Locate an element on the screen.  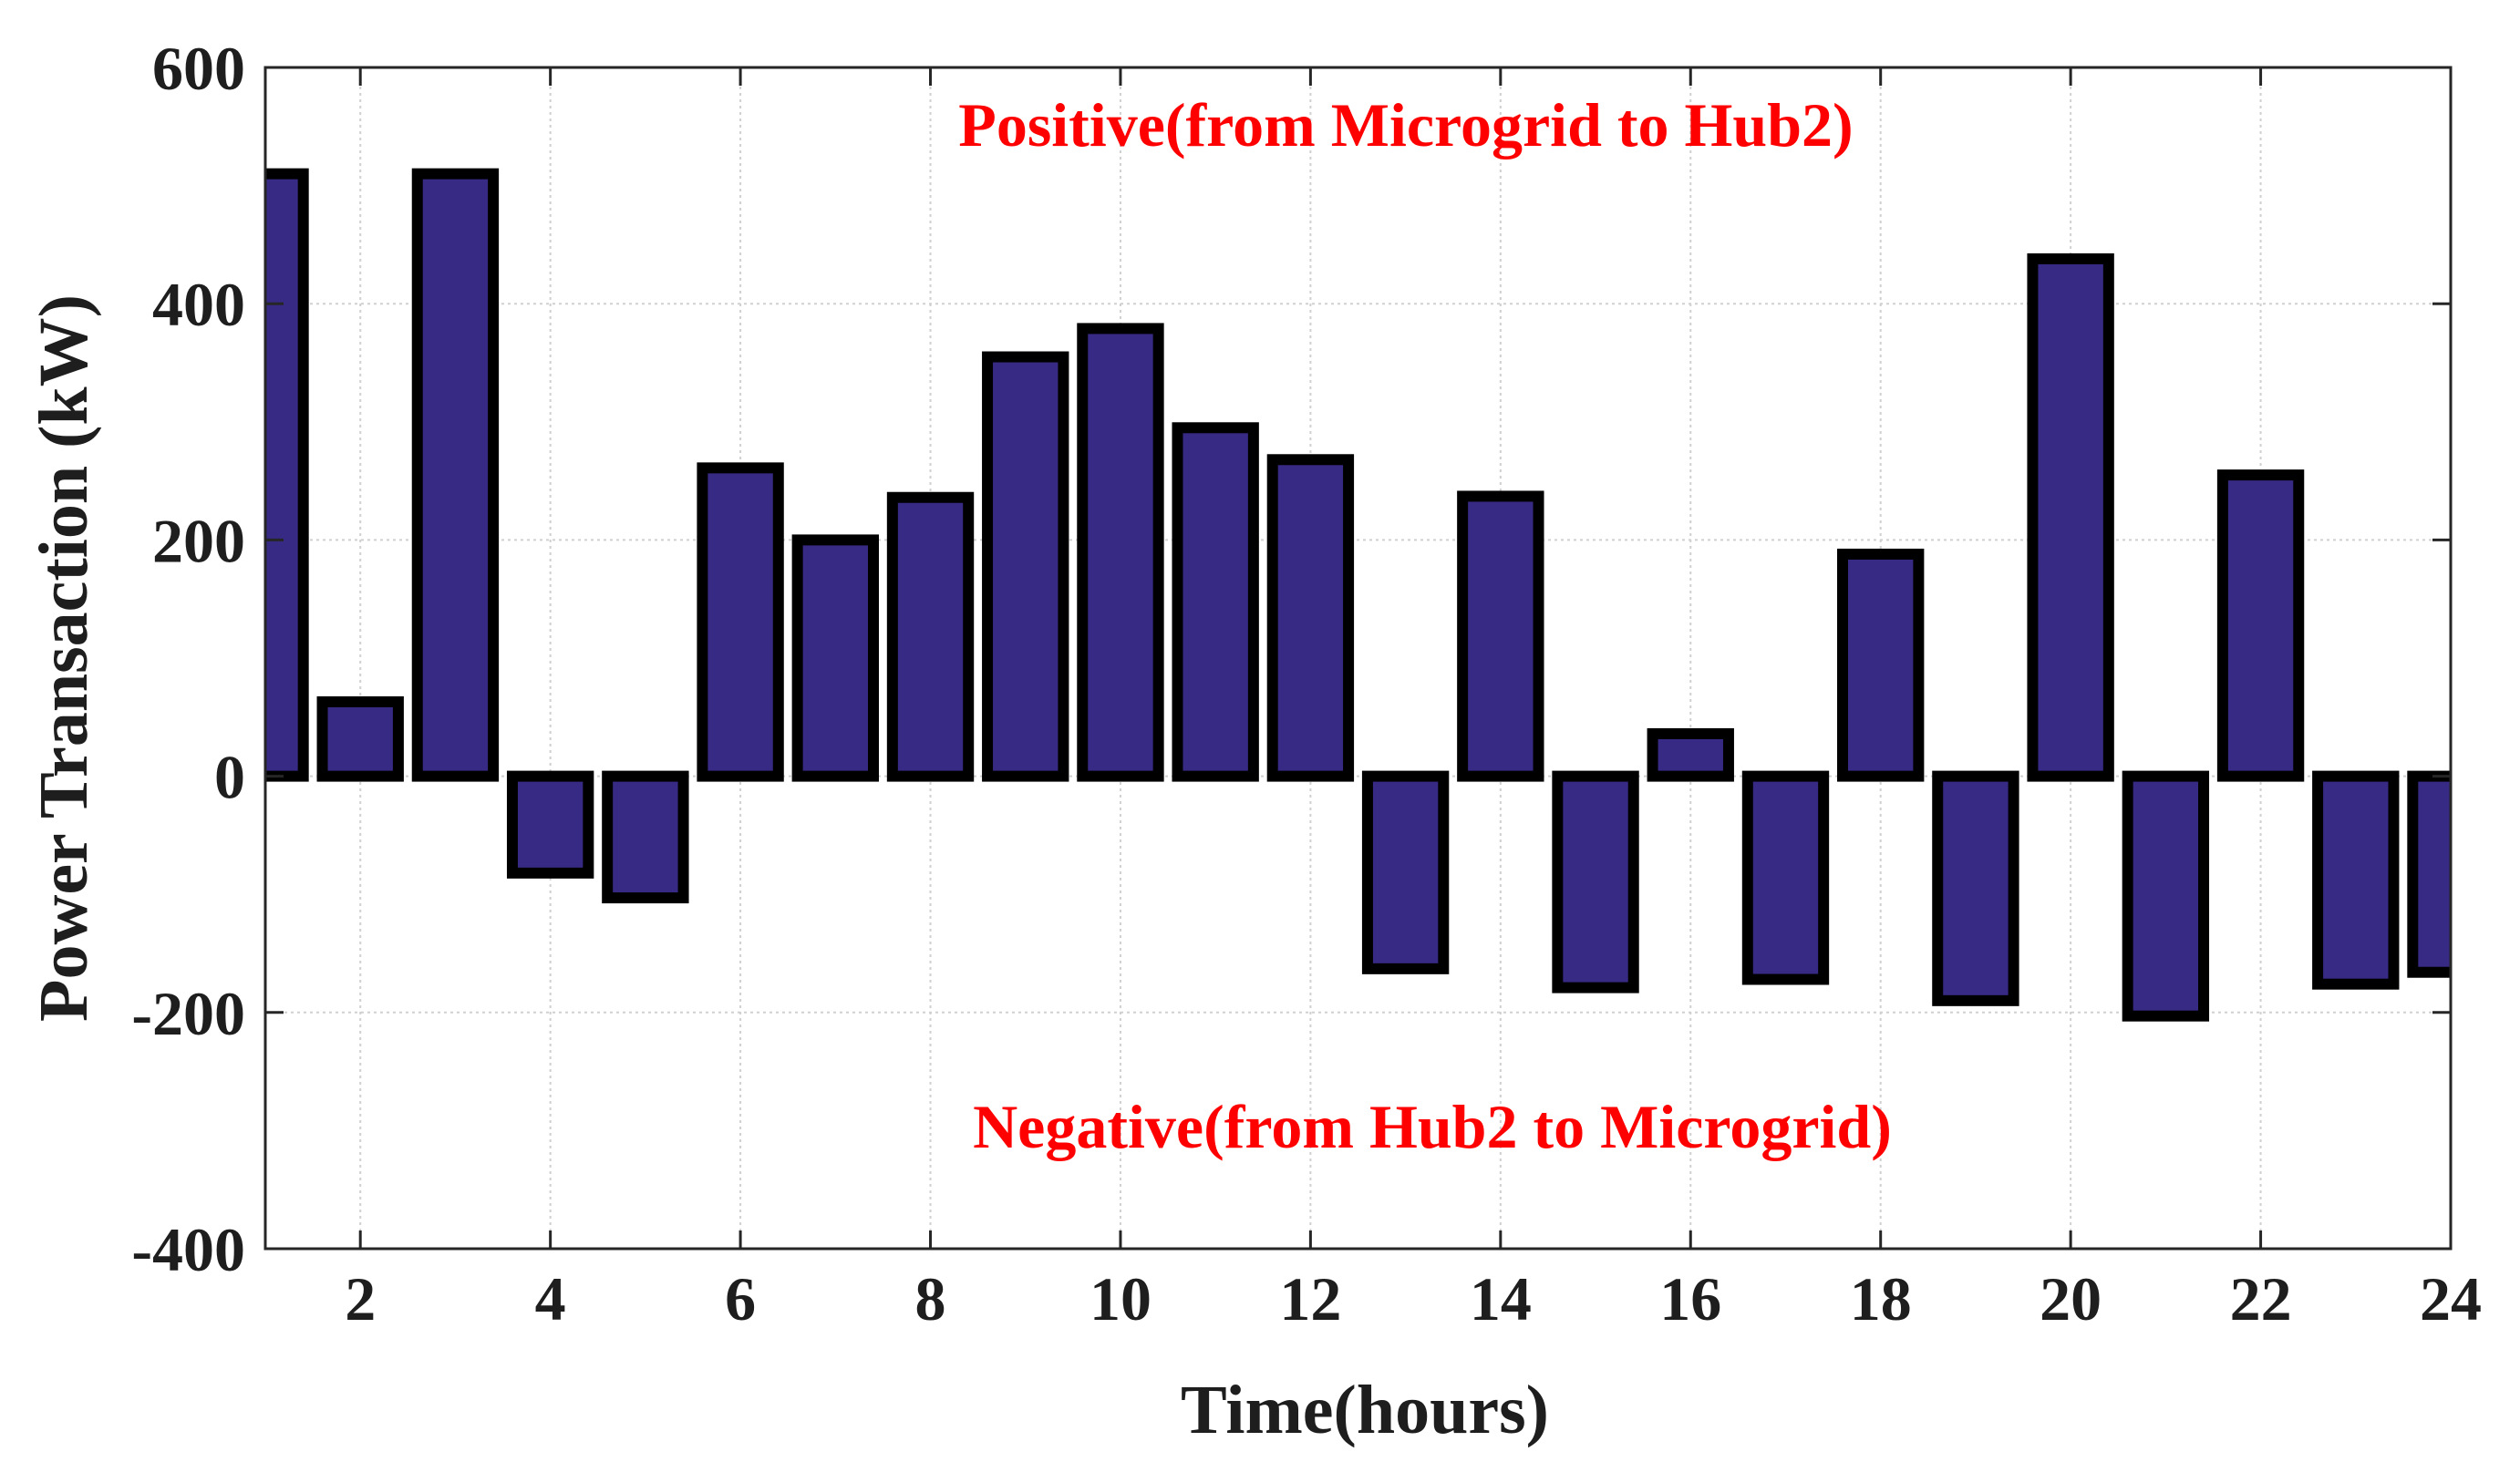
y-tick-label: -400 is located at coordinates (188, 1249).